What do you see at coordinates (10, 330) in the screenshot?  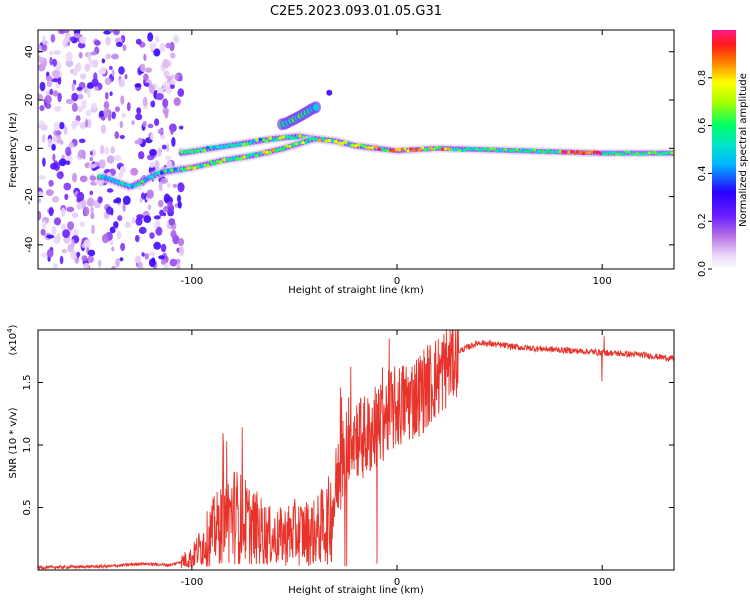 I see `snr-multiplier-exp: 4` at bounding box center [10, 330].